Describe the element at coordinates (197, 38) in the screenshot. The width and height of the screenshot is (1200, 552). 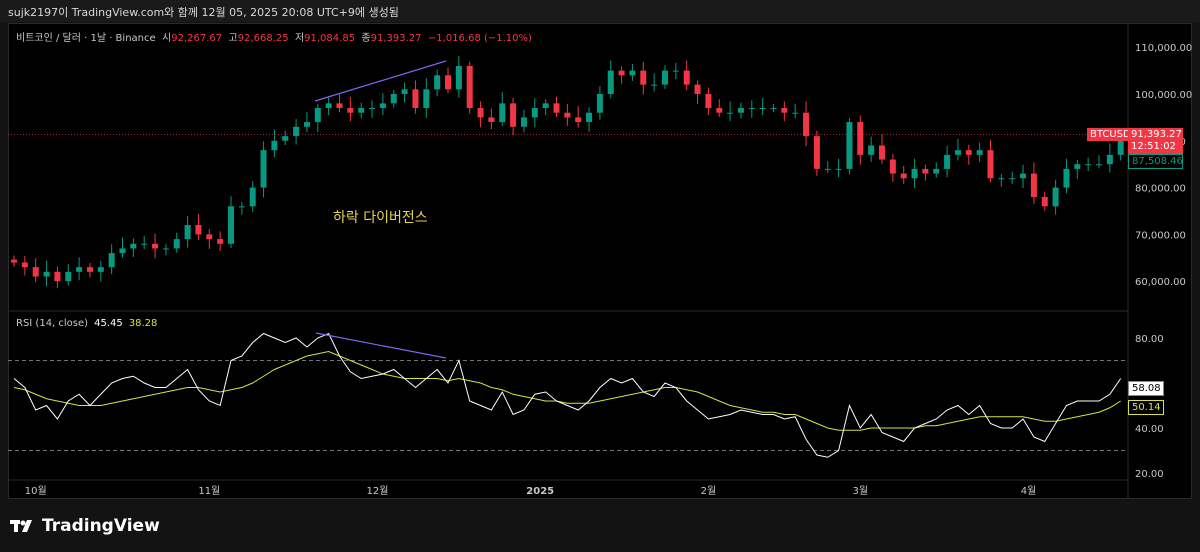
I see `open-value: 92,267.67` at that location.